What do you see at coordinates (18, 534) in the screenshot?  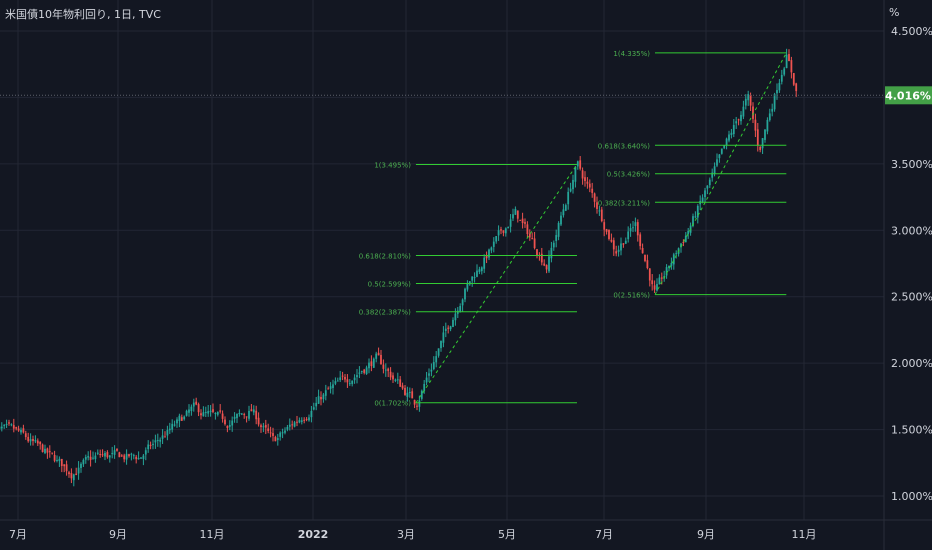 I see `x-tick-label: 7月` at bounding box center [18, 534].